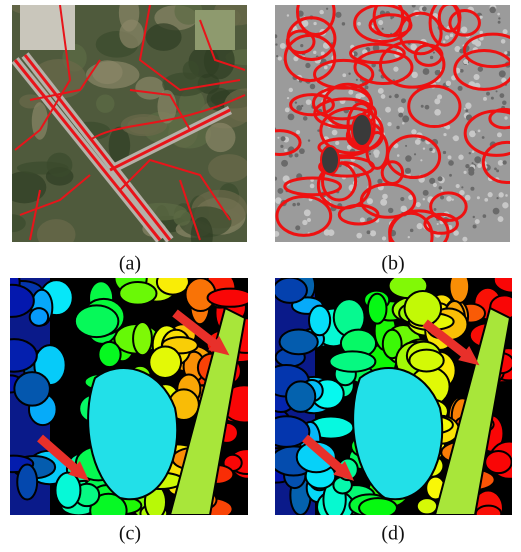  I want to click on caption: (c), so click(130, 534).